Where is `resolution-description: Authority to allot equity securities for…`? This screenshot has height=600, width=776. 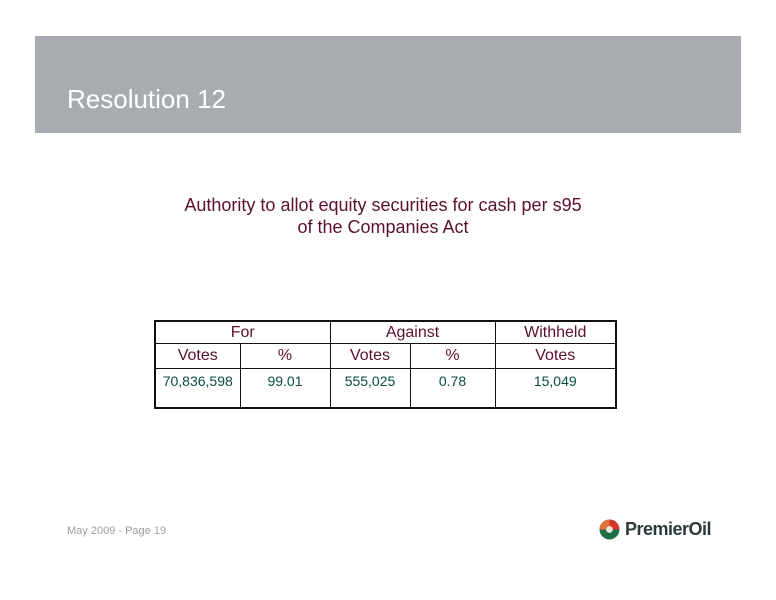
resolution-description: Authority to allot equity securities for… is located at coordinates (383, 216).